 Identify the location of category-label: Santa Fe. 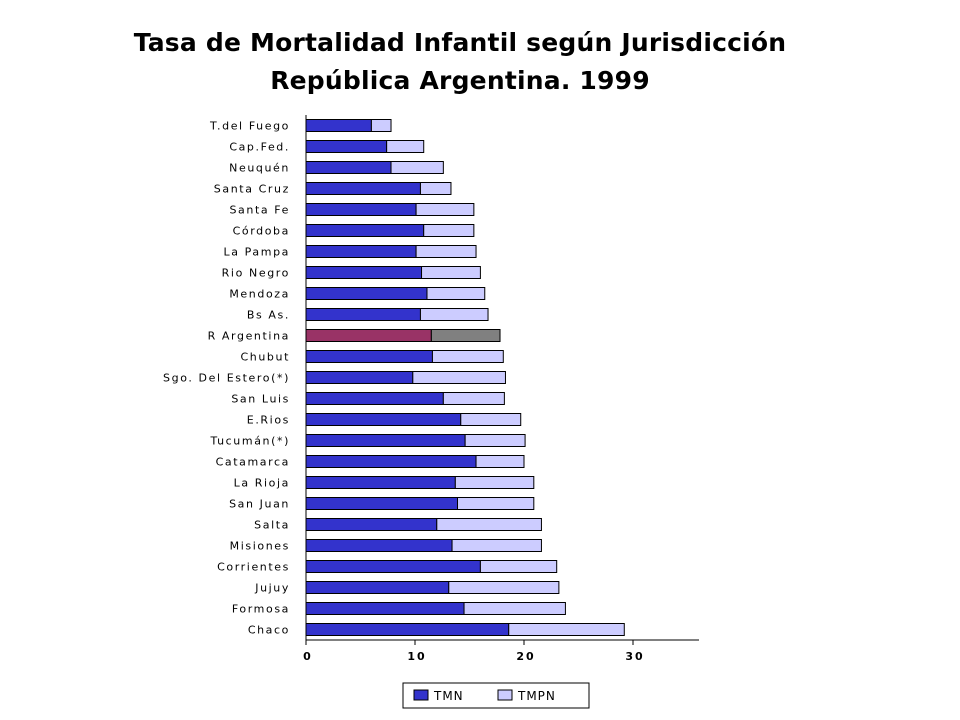
(259, 210).